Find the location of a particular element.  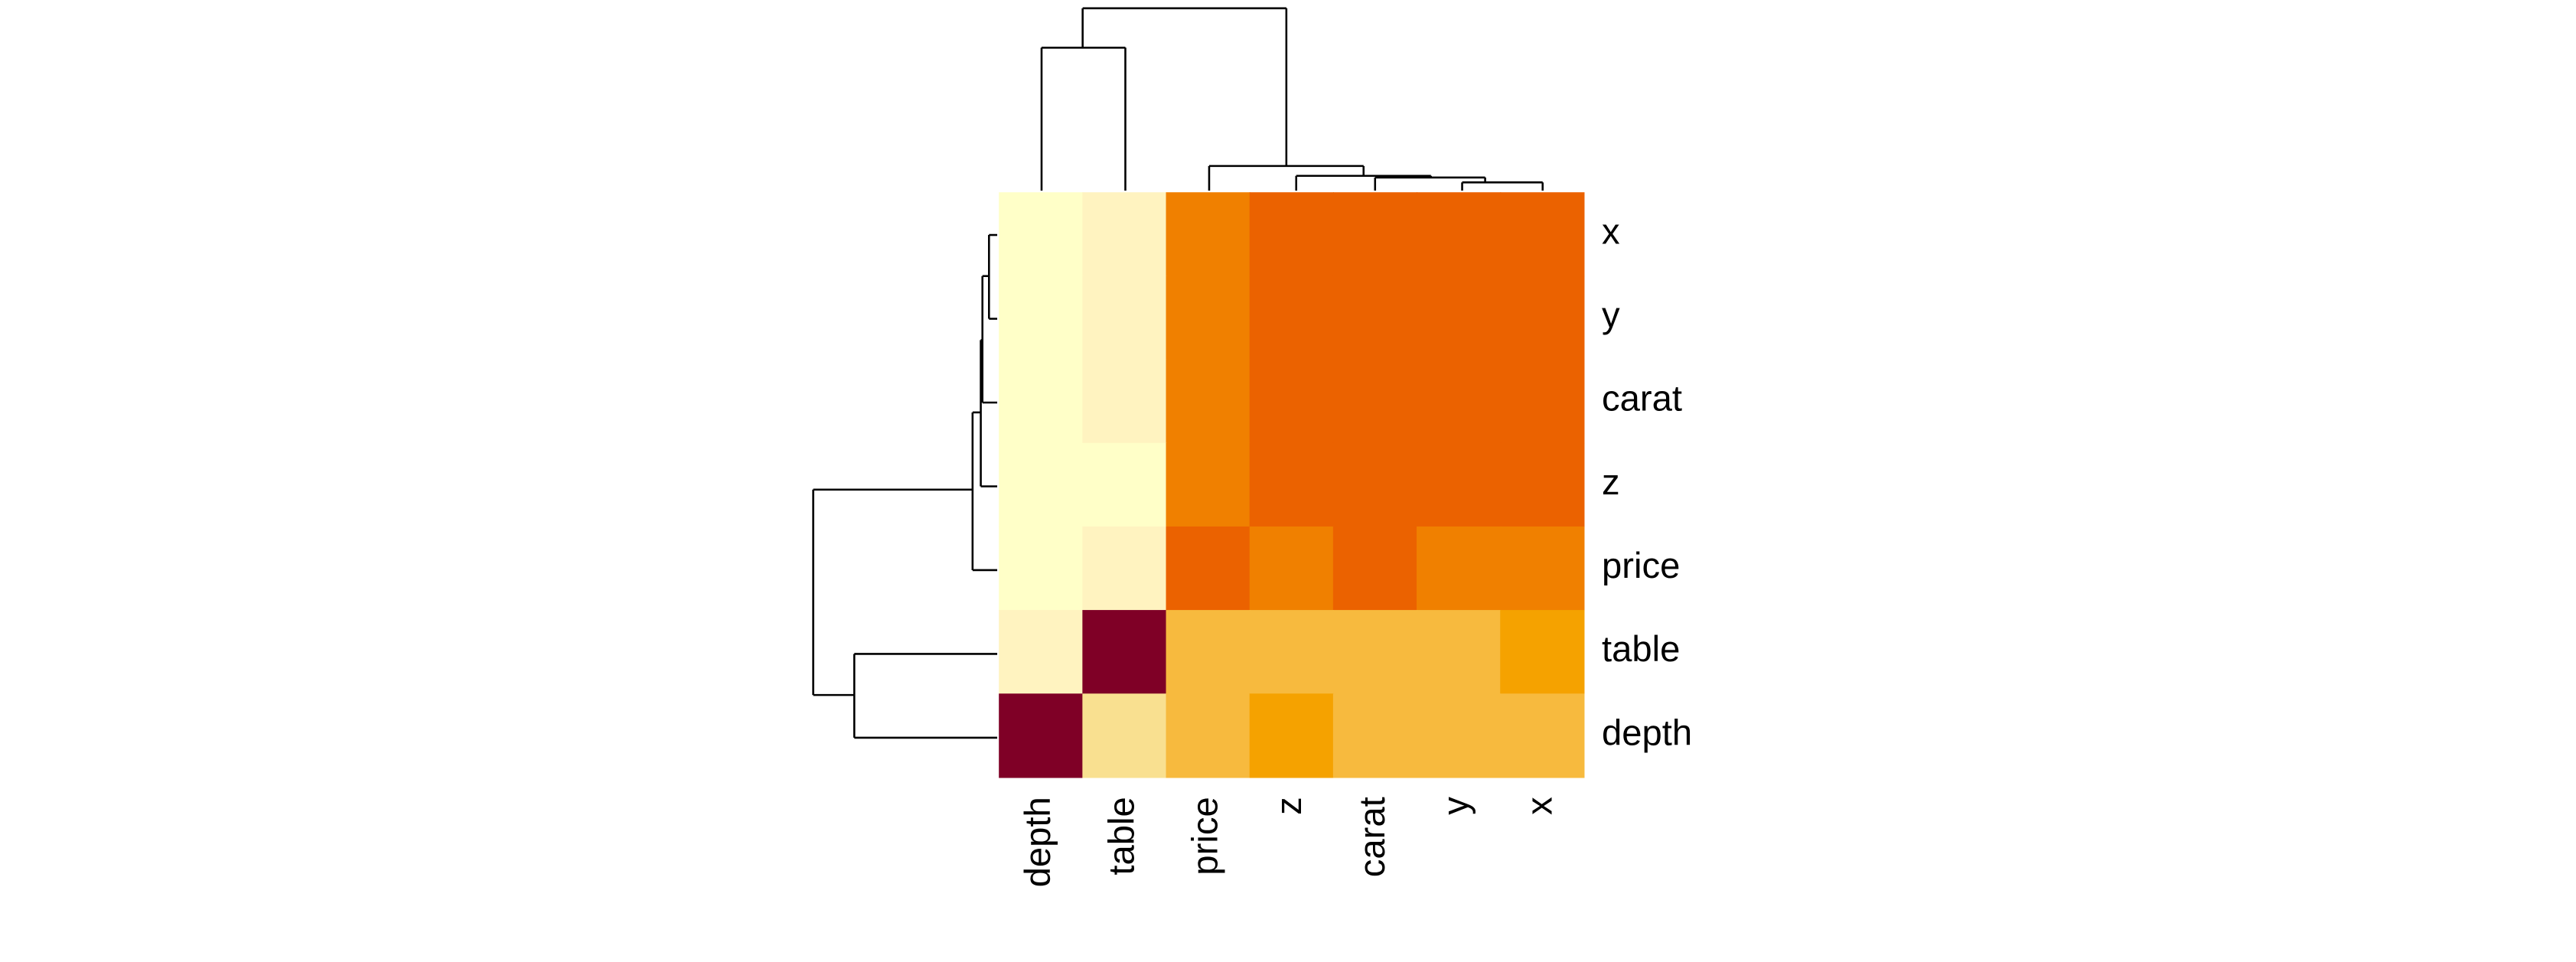

column-label: depth is located at coordinates (1038, 842).